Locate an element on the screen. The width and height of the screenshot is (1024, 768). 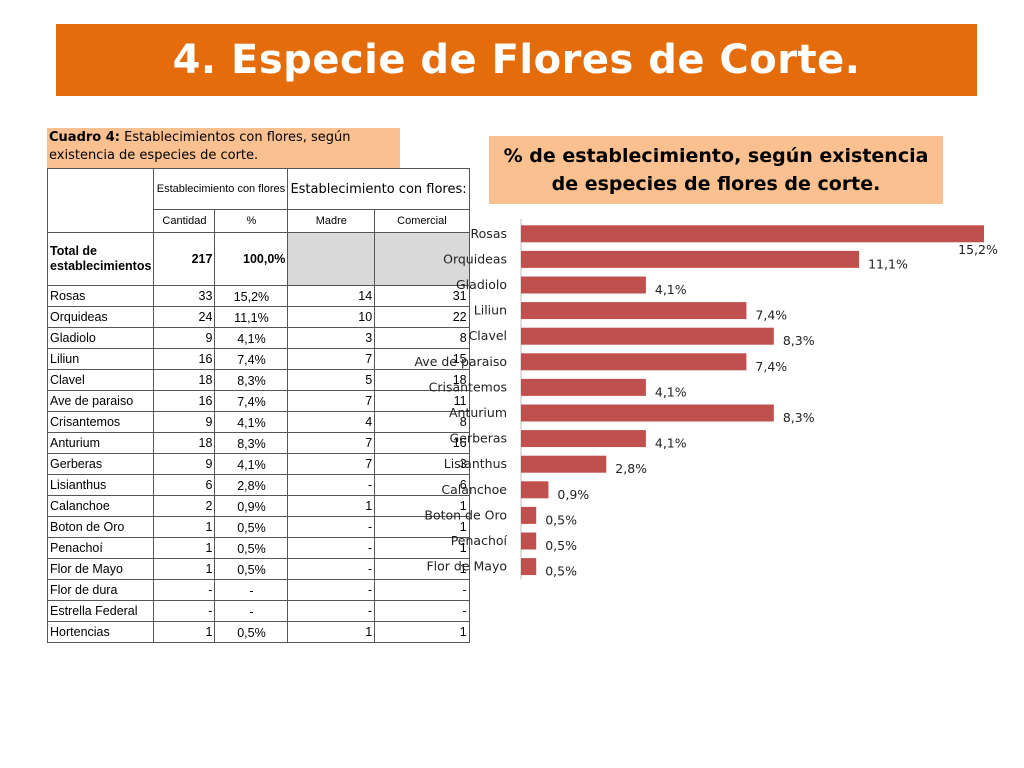
row-pct: 8,3% is located at coordinates (251, 380).